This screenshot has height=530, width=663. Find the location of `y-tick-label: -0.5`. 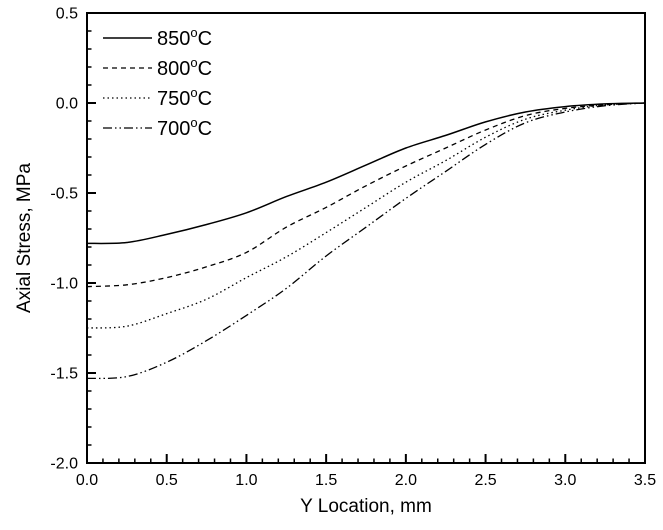

y-tick-label: -0.5 is located at coordinates (64, 194).